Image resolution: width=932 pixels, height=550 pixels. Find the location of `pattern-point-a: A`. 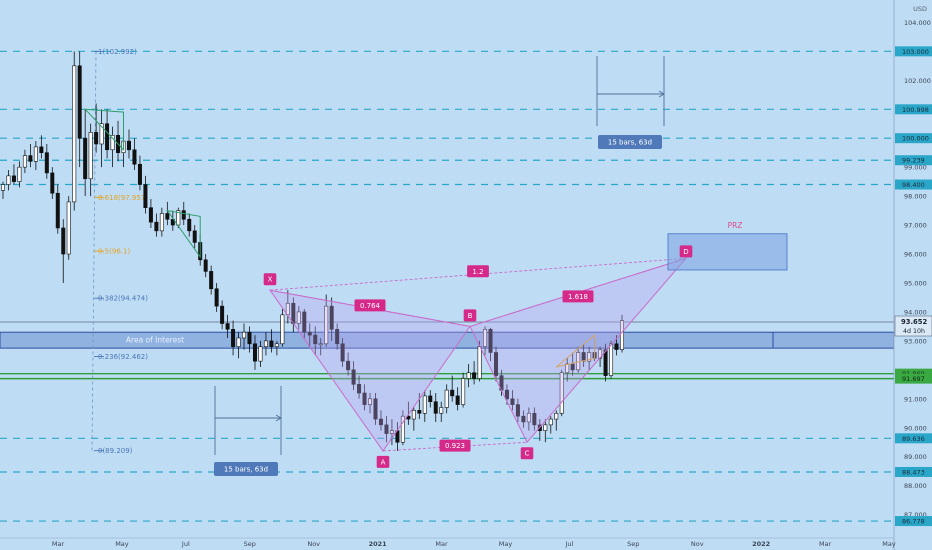

pattern-point-a: A is located at coordinates (383, 461).